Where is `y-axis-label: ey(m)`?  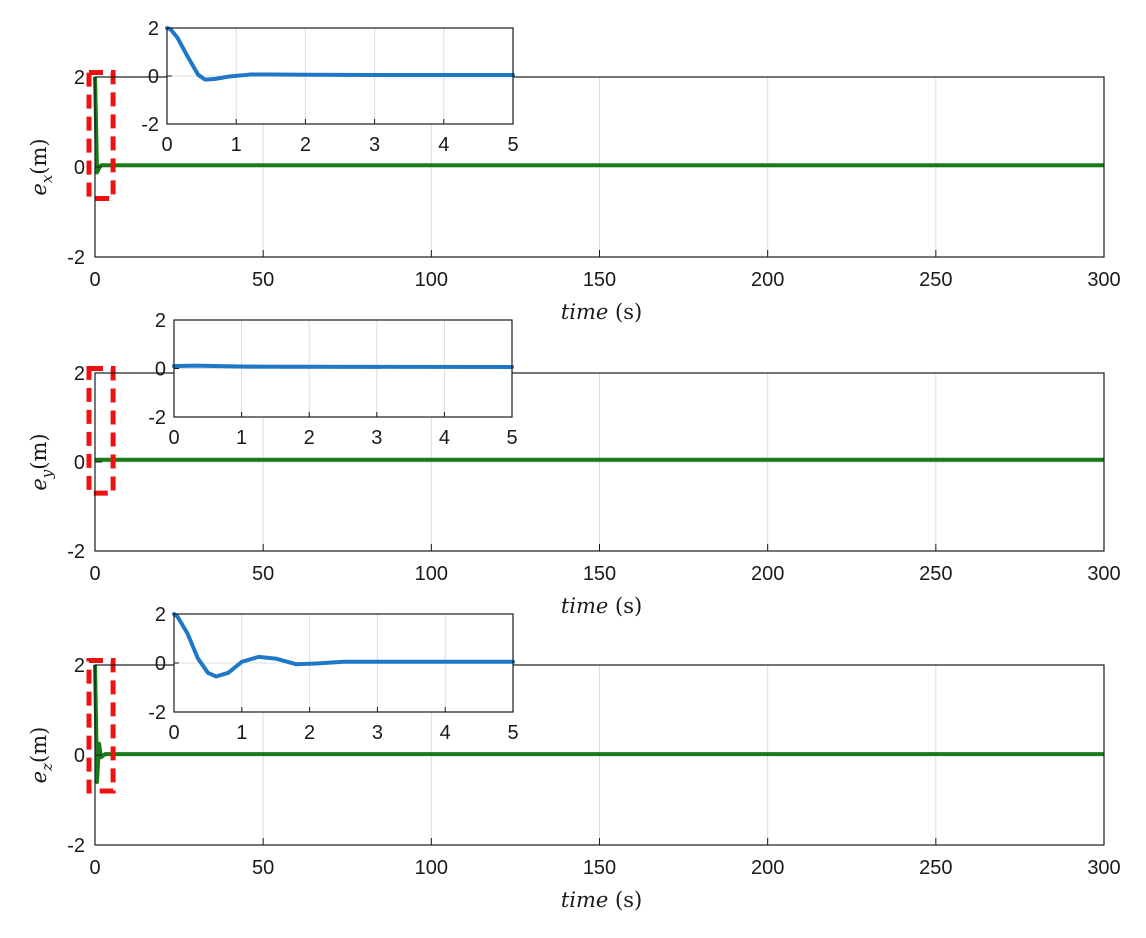 y-axis-label: ey(m) is located at coordinates (41, 461).